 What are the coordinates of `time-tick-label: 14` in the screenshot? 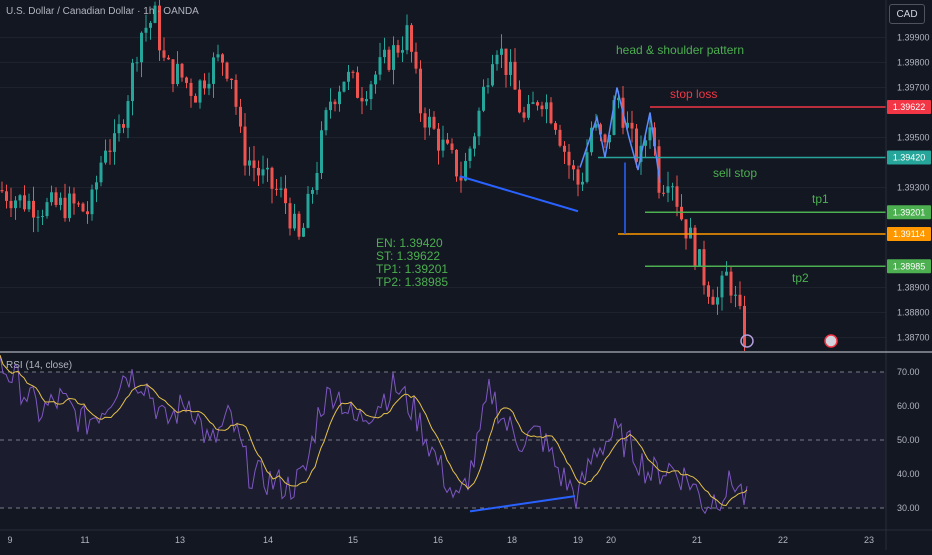 It's located at (268, 540).